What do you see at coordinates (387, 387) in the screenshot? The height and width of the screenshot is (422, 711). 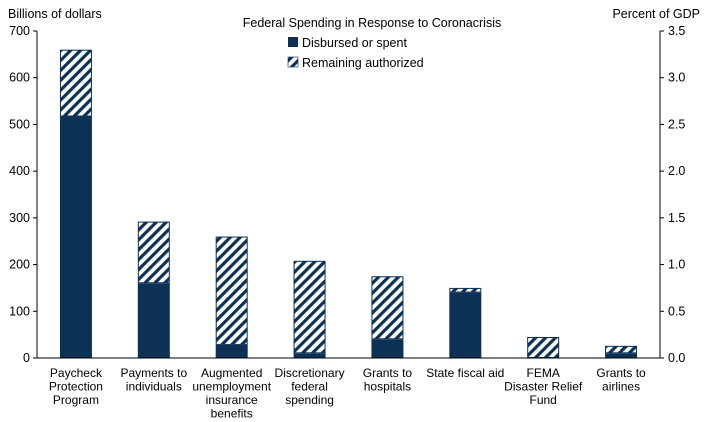 I see `category-label-line: hospitals` at bounding box center [387, 387].